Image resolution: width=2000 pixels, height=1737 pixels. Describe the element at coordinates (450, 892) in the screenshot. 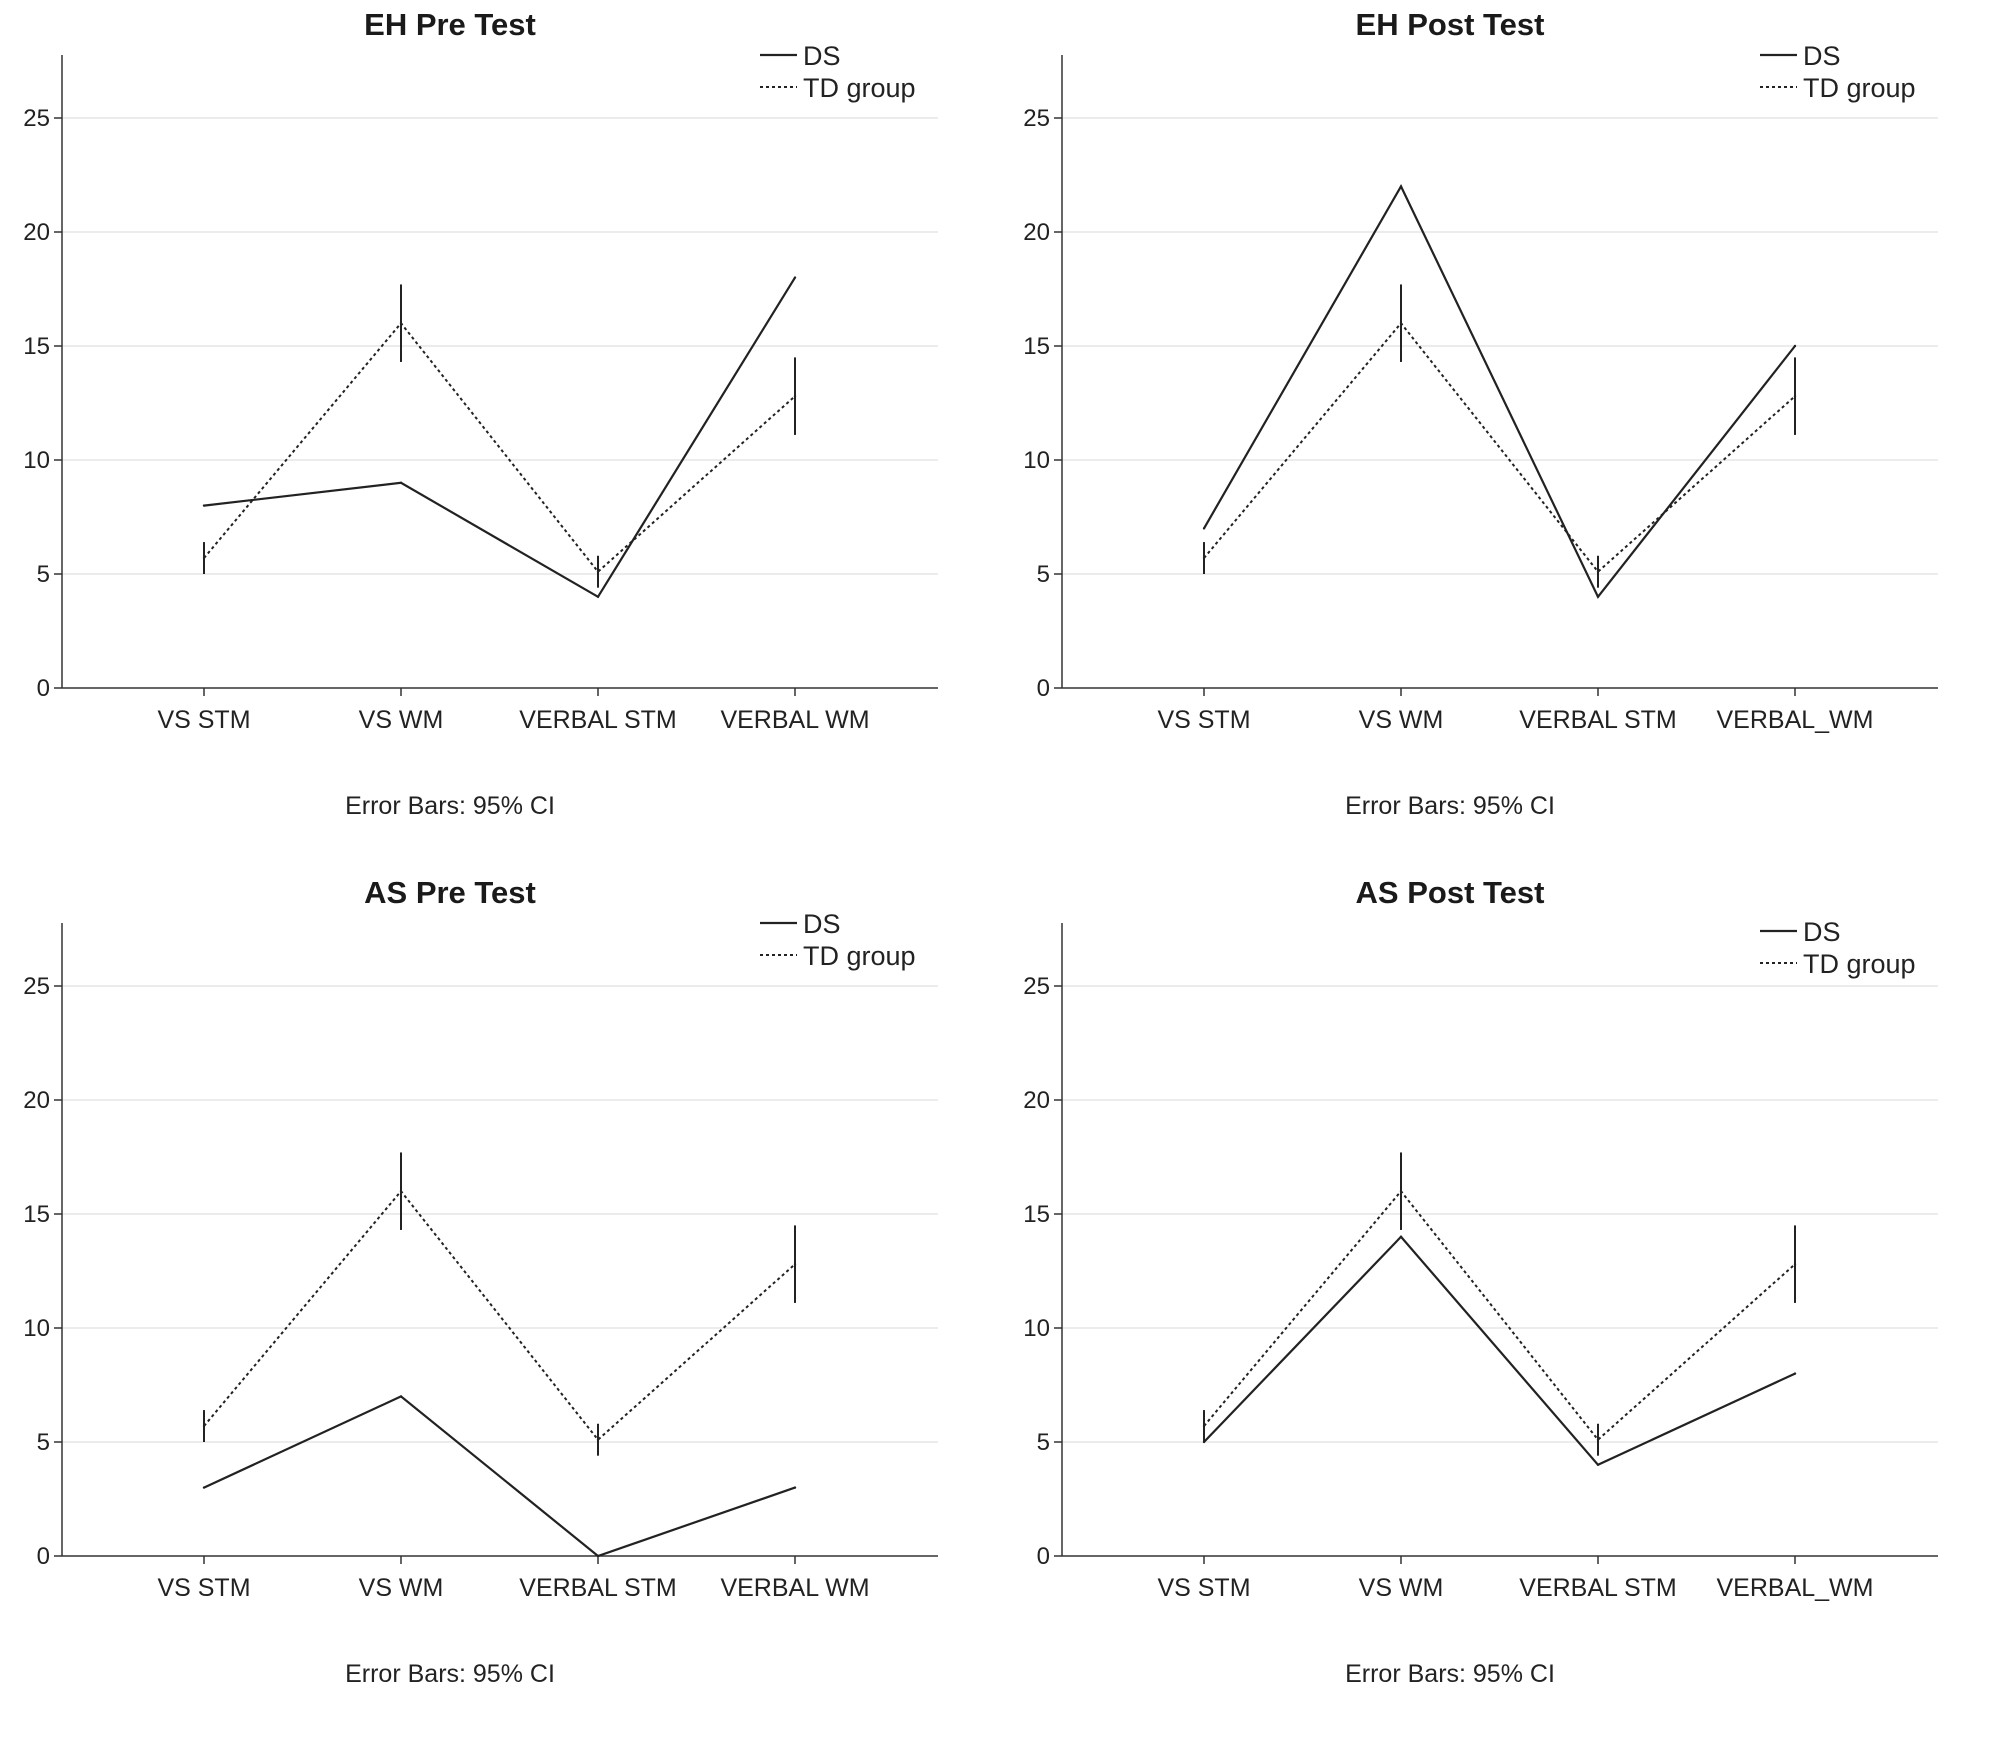

I see `chart-title: AS Pre Test` at that location.